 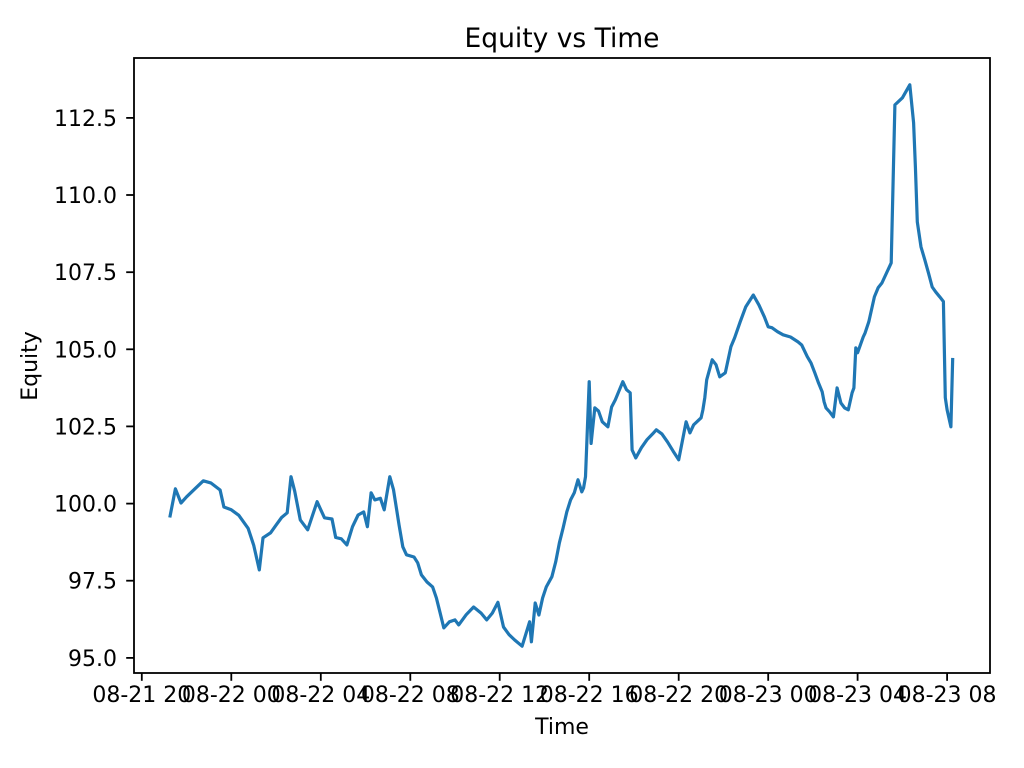 I want to click on y-tick-label: 102.5, so click(x=85, y=427).